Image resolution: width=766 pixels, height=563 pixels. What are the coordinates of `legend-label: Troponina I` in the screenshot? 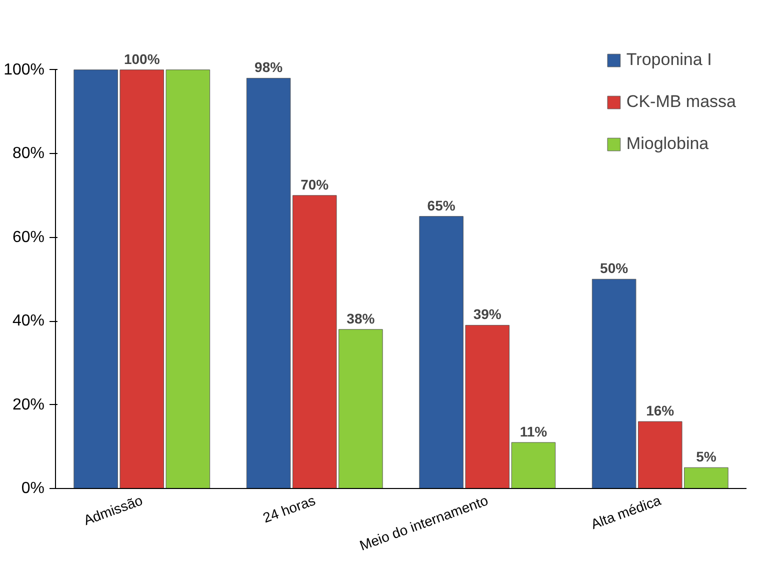 It's located at (669, 60).